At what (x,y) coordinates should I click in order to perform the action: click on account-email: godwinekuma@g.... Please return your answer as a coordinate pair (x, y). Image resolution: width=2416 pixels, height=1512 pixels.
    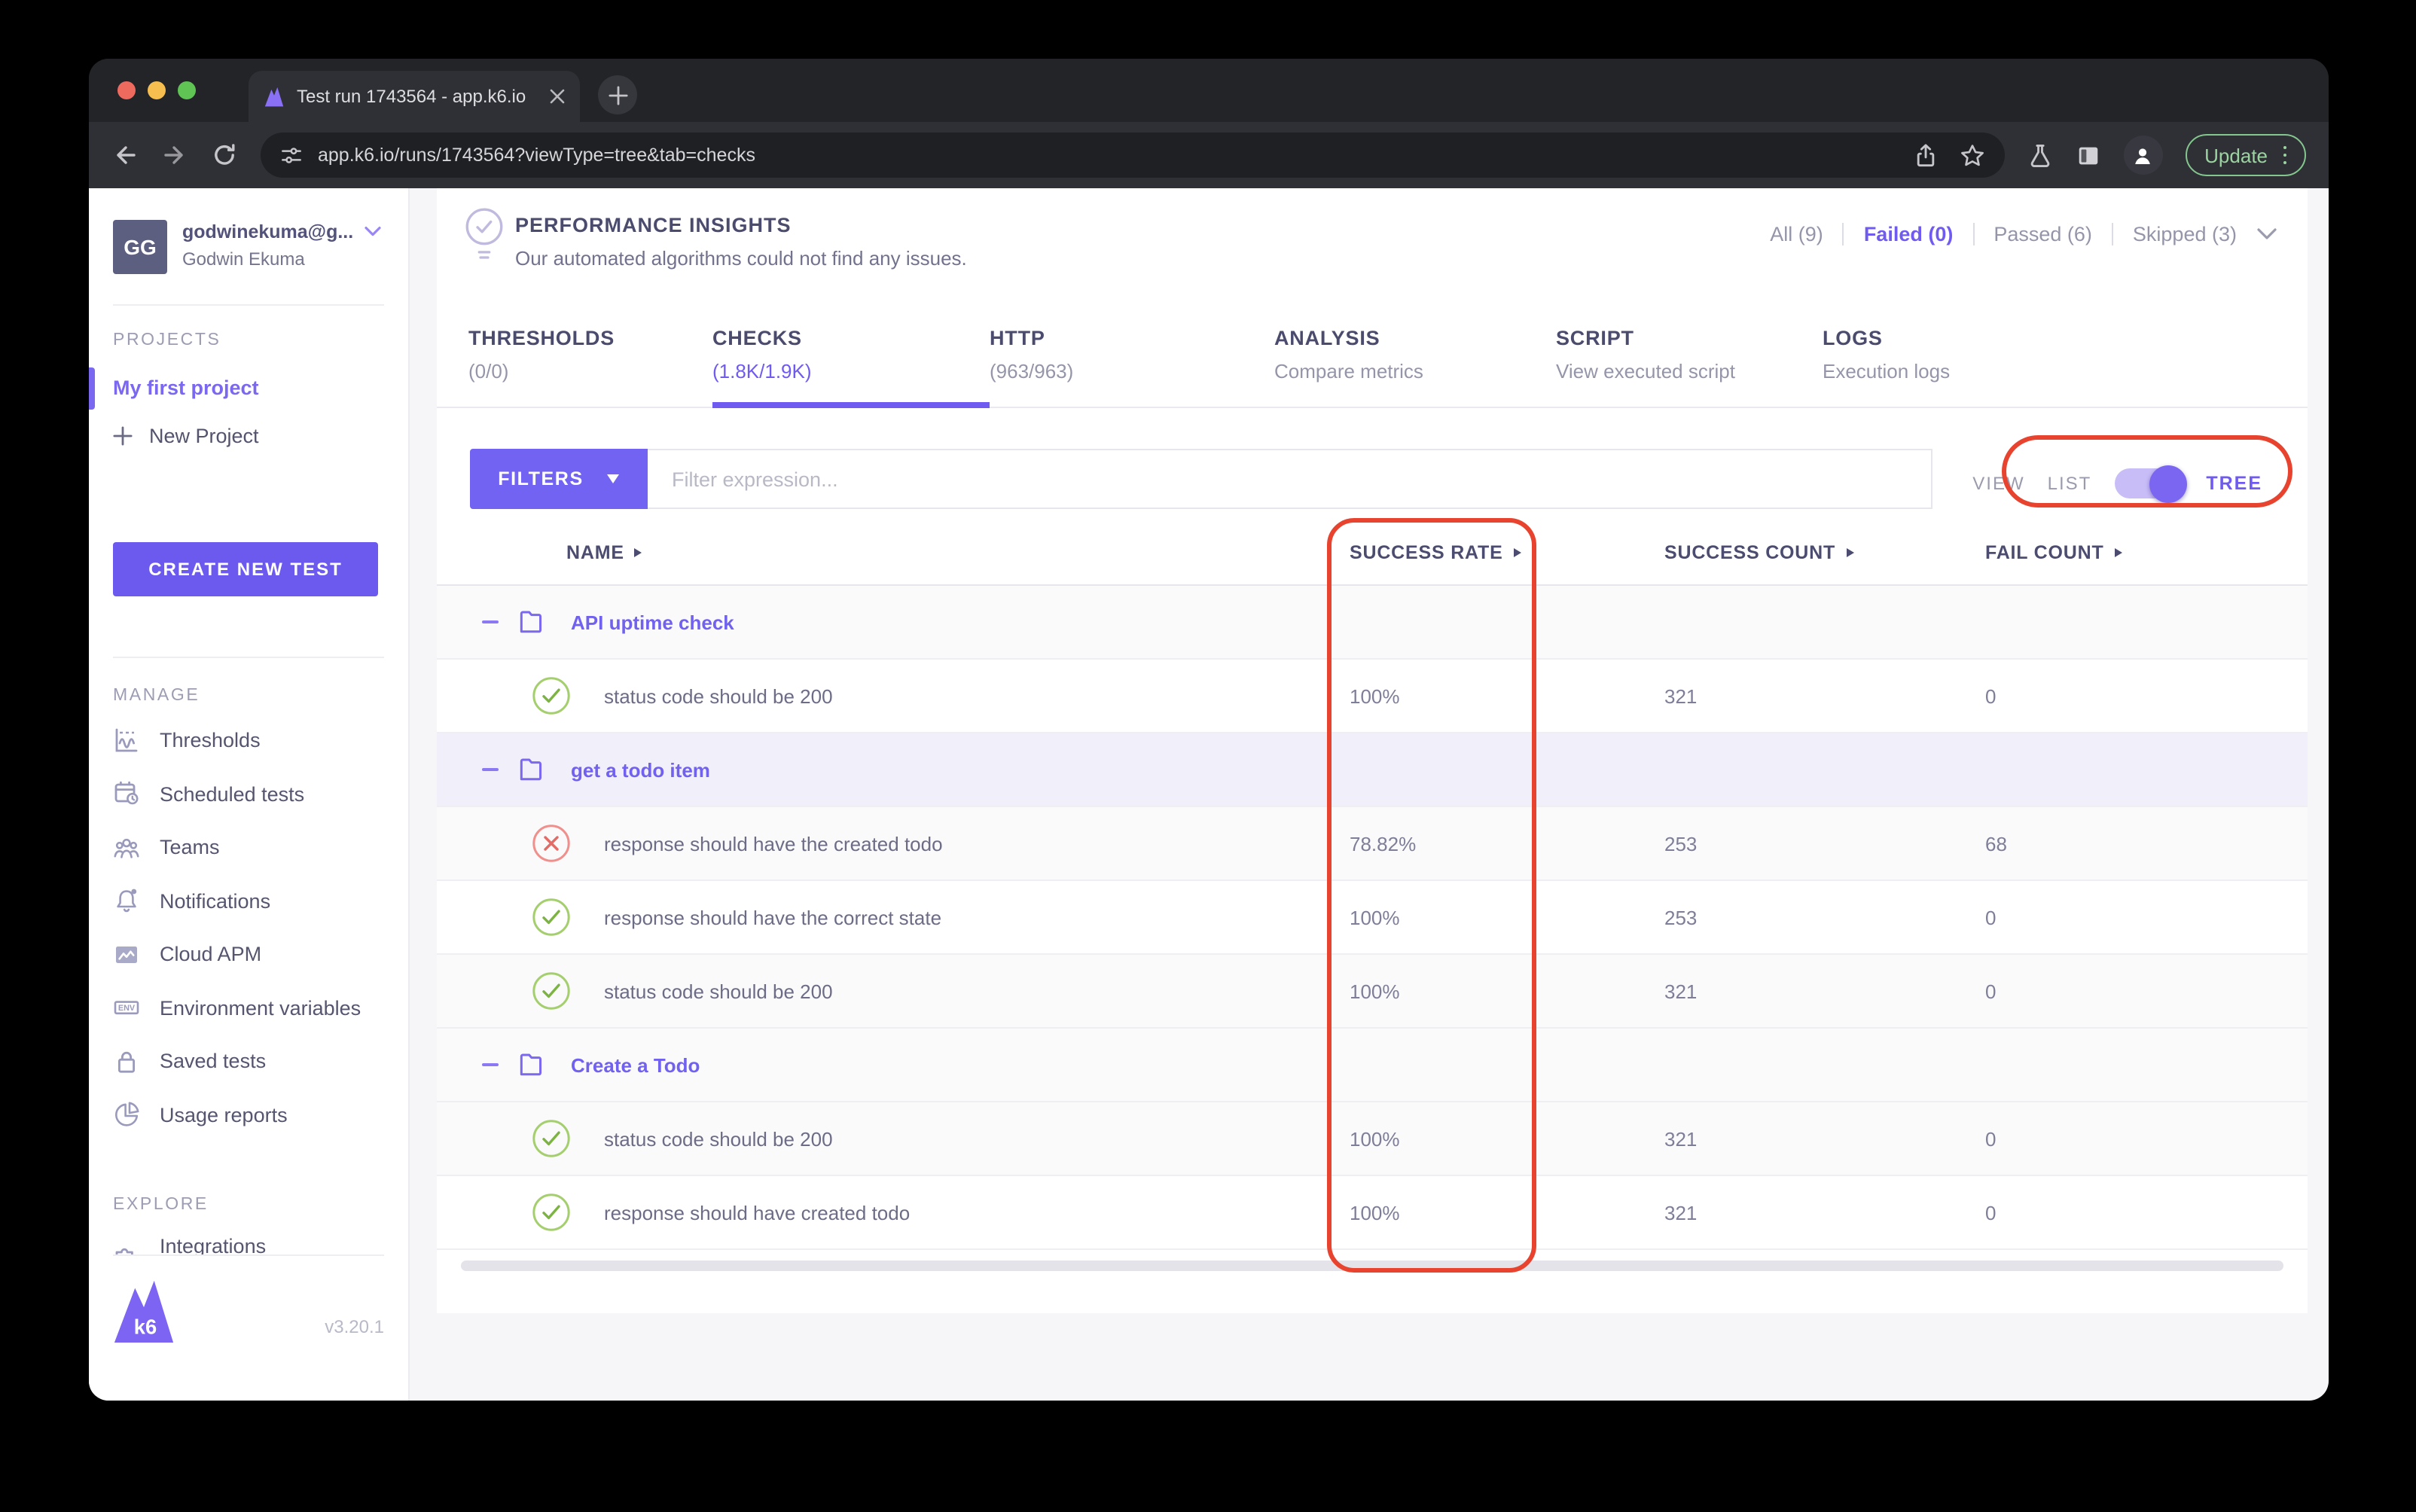
    Looking at the image, I should click on (268, 231).